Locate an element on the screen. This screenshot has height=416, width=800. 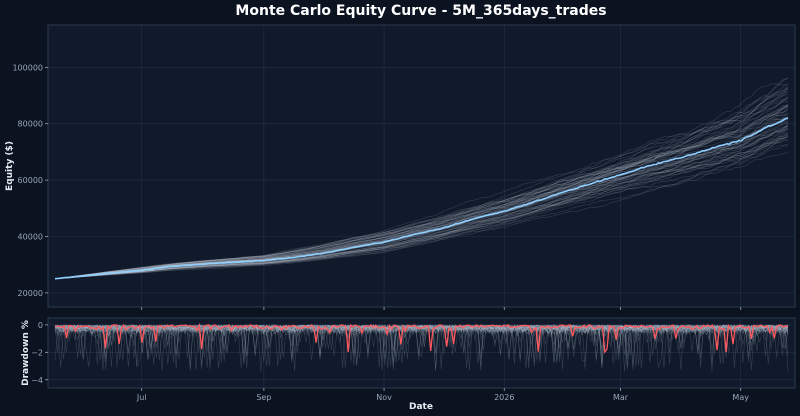
drawdown-median-line is located at coordinates (421, 338).